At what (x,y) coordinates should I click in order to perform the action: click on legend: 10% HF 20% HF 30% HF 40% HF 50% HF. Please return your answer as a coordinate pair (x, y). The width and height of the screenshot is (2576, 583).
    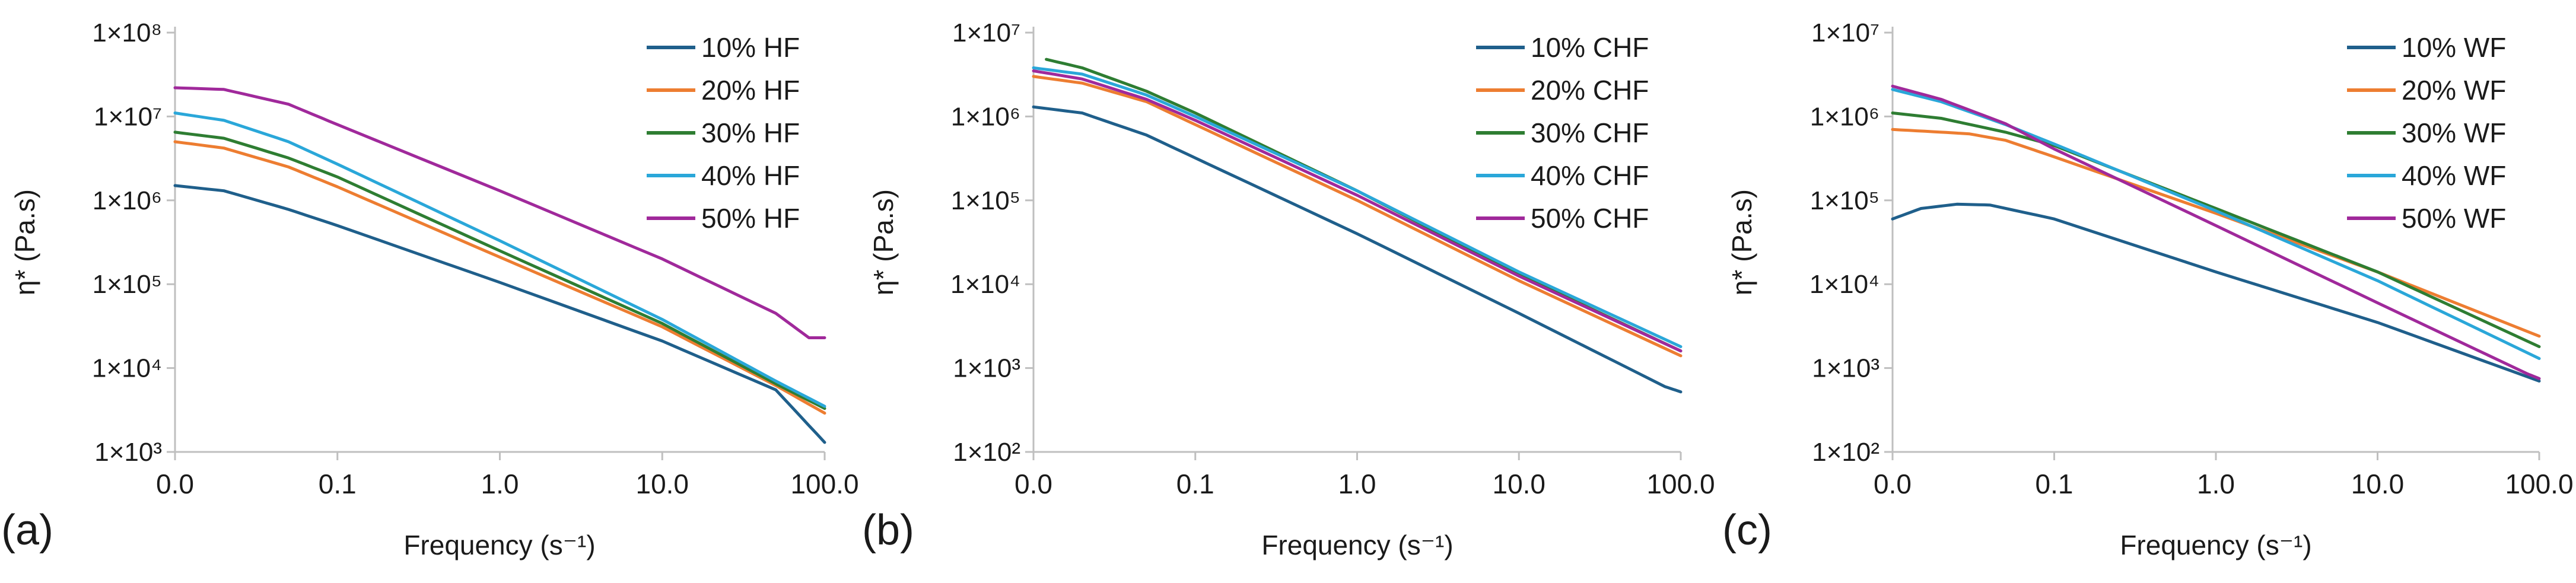
    Looking at the image, I should click on (723, 133).